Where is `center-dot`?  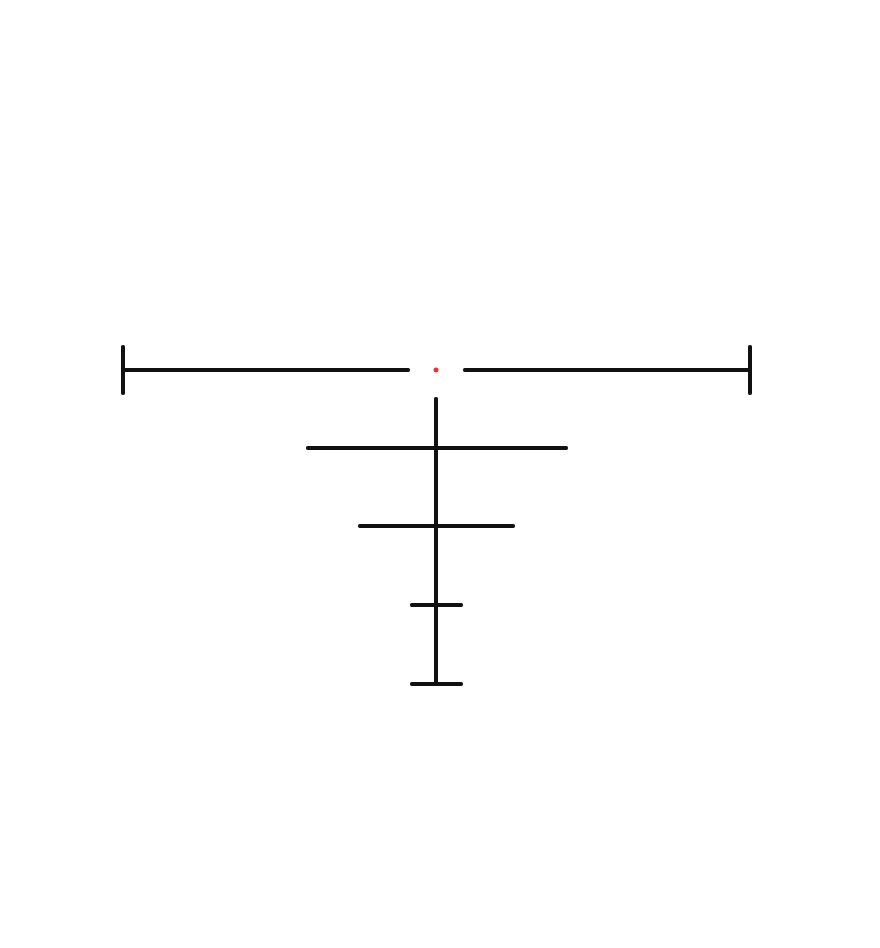
center-dot is located at coordinates (436, 370).